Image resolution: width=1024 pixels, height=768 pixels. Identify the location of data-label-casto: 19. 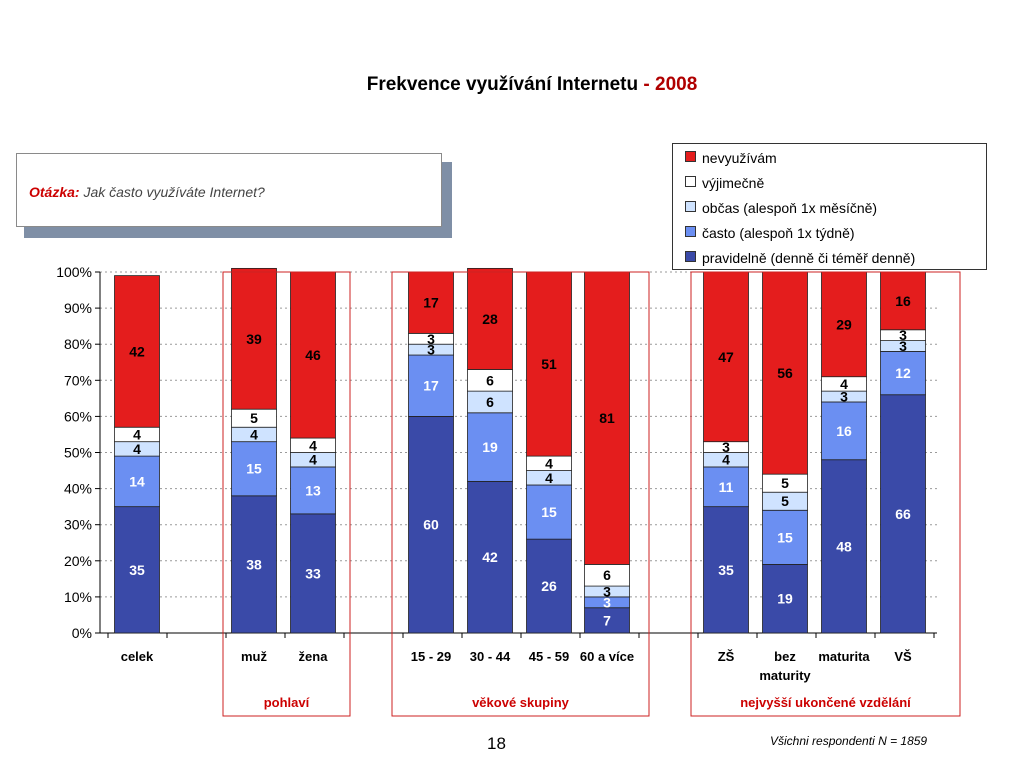
(490, 447).